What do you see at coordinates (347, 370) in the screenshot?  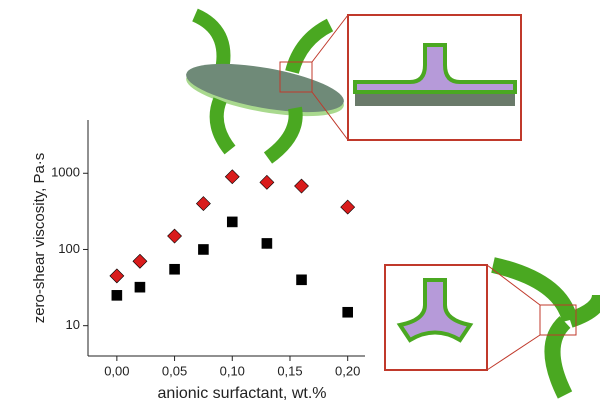 I see `x-tick-label: 0,20` at bounding box center [347, 370].